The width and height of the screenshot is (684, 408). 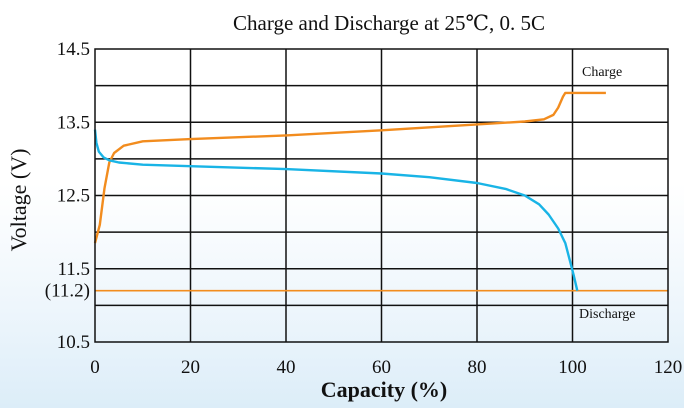 I want to click on x-tick-label: 0, so click(x=95, y=367).